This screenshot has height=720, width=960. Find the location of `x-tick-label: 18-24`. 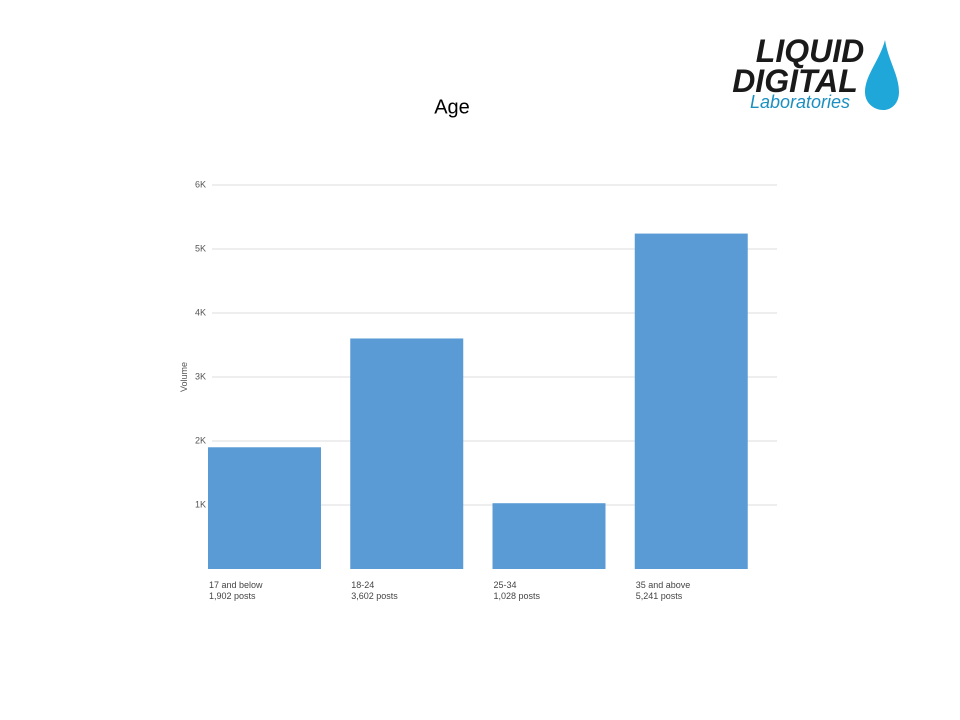

x-tick-label: 18-24 is located at coordinates (362, 585).